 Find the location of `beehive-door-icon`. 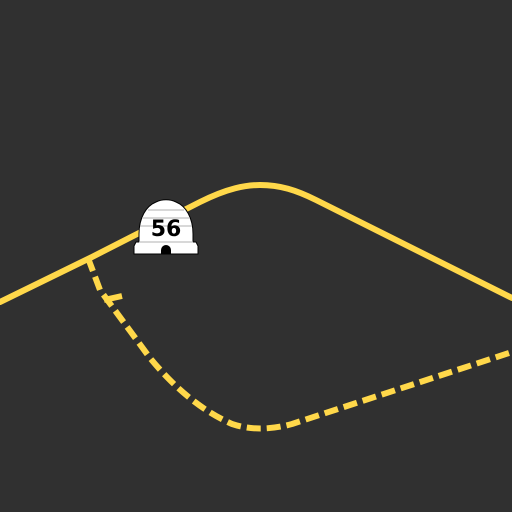

beehive-door-icon is located at coordinates (166, 249).